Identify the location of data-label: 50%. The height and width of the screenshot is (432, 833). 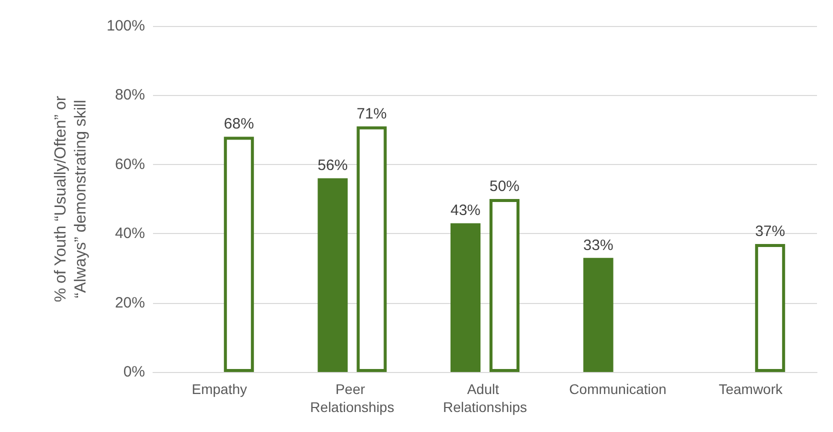
(504, 186).